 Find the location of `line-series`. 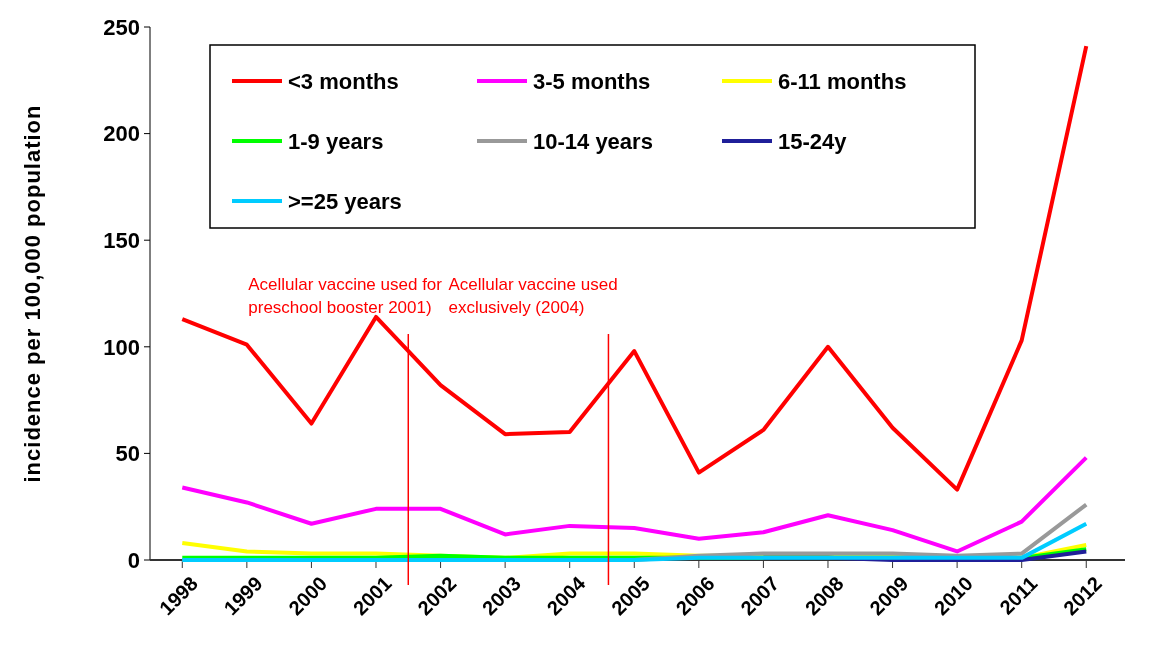

line-series is located at coordinates (634, 504).